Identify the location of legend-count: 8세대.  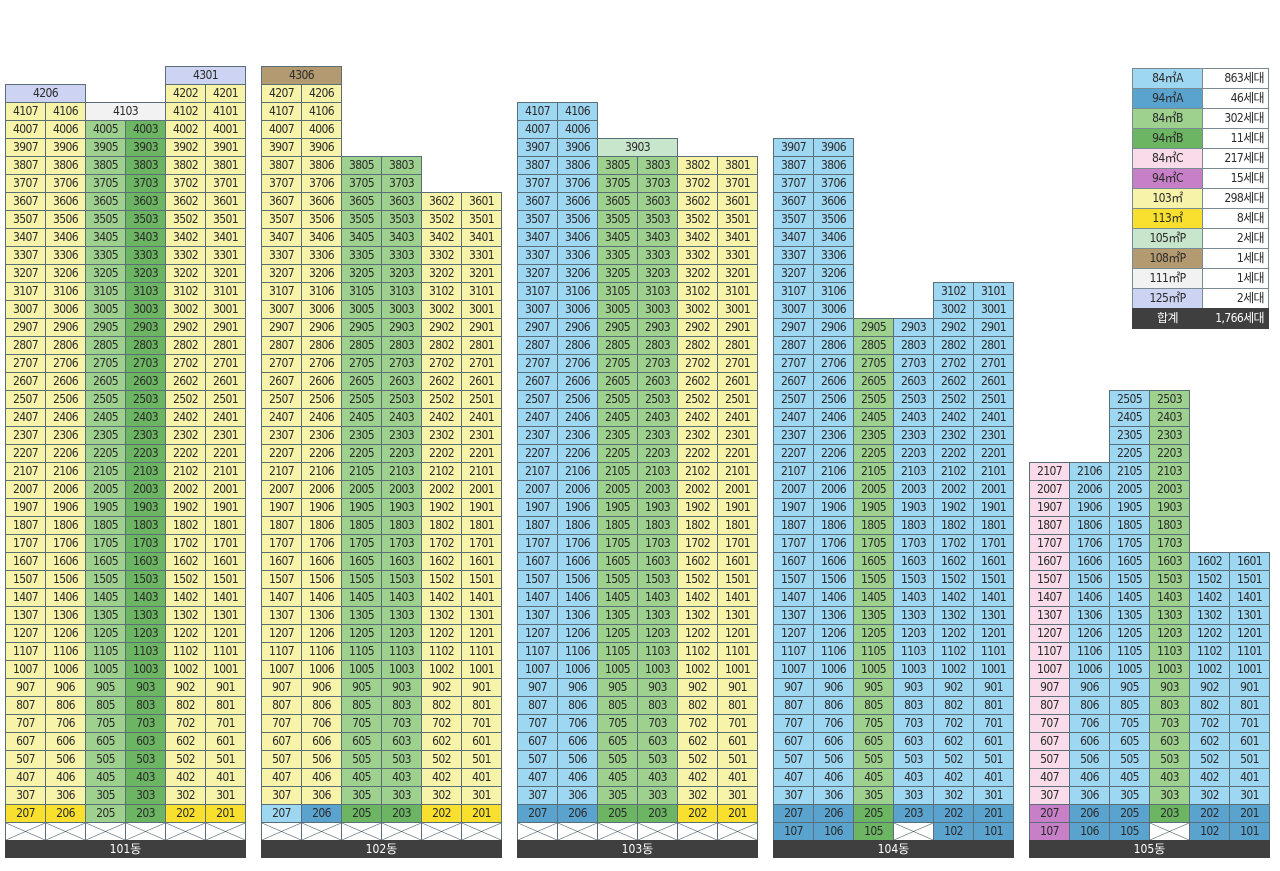
(1235, 218).